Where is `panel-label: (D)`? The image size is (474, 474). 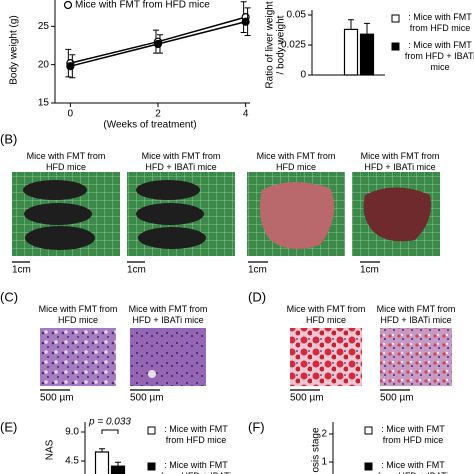
panel-label: (D) is located at coordinates (257, 296).